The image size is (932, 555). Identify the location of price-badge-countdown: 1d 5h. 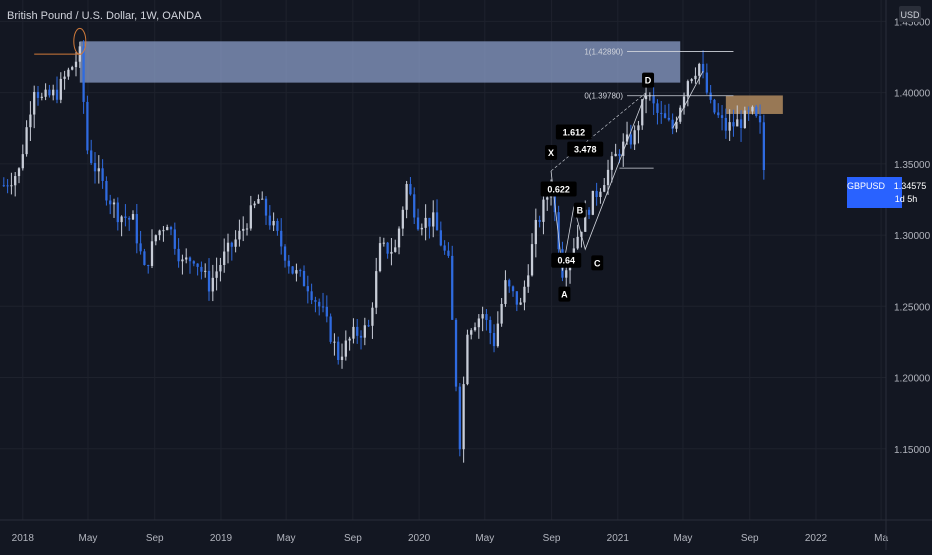
(906, 199).